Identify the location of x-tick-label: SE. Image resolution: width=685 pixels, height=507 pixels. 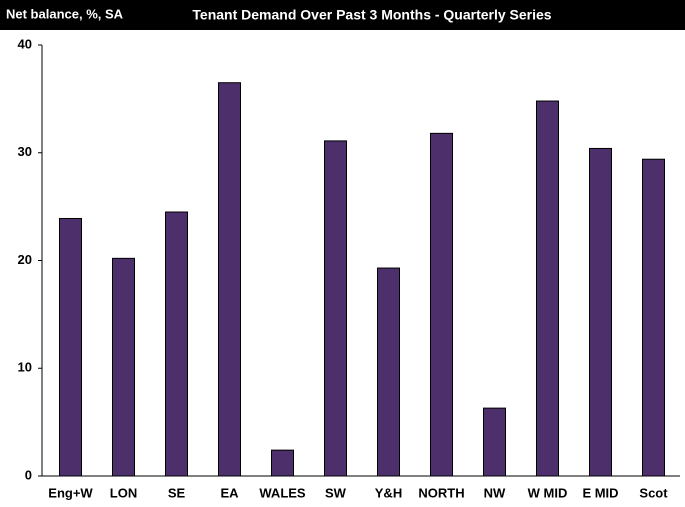
(177, 492).